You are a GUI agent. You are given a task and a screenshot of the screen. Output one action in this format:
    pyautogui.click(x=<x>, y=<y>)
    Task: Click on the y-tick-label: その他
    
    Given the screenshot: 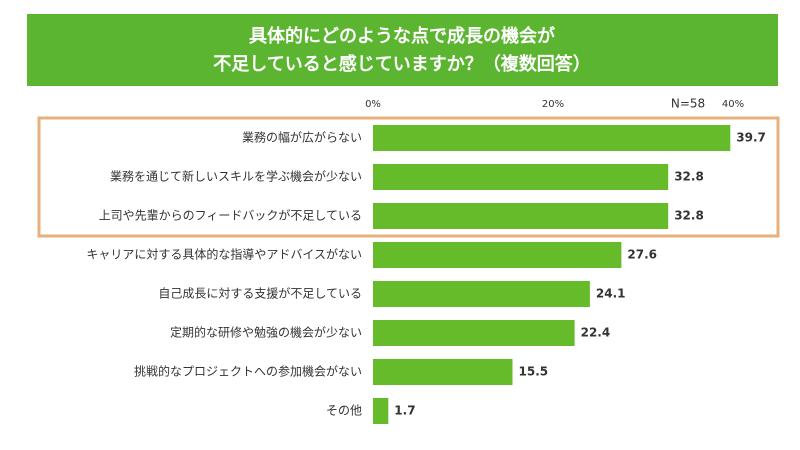 What is the action you would take?
    pyautogui.click(x=344, y=411)
    